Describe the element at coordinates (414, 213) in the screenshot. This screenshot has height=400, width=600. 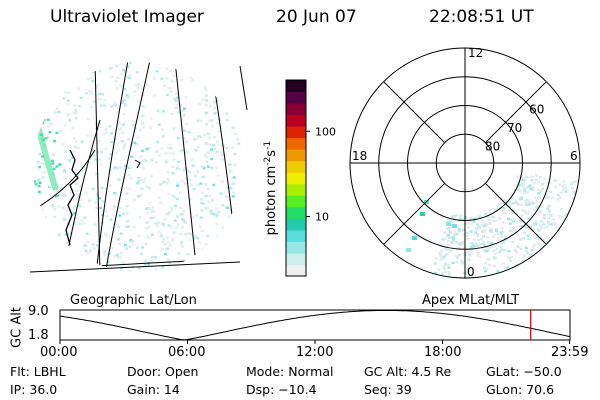
I see `mlt-line` at that location.